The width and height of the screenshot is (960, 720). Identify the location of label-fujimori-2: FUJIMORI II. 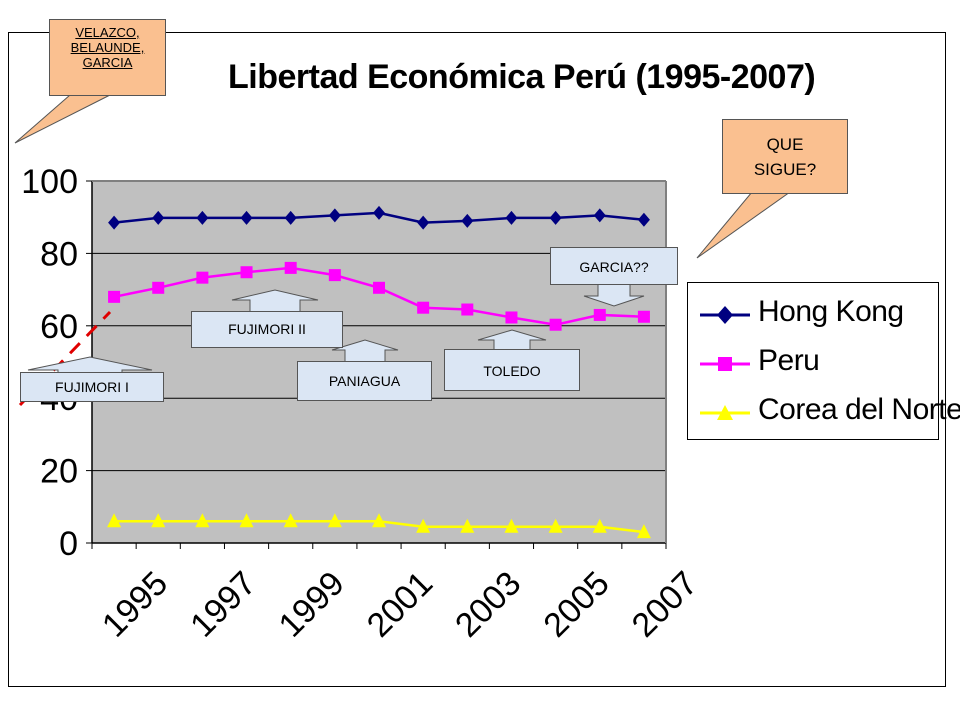
(267, 329).